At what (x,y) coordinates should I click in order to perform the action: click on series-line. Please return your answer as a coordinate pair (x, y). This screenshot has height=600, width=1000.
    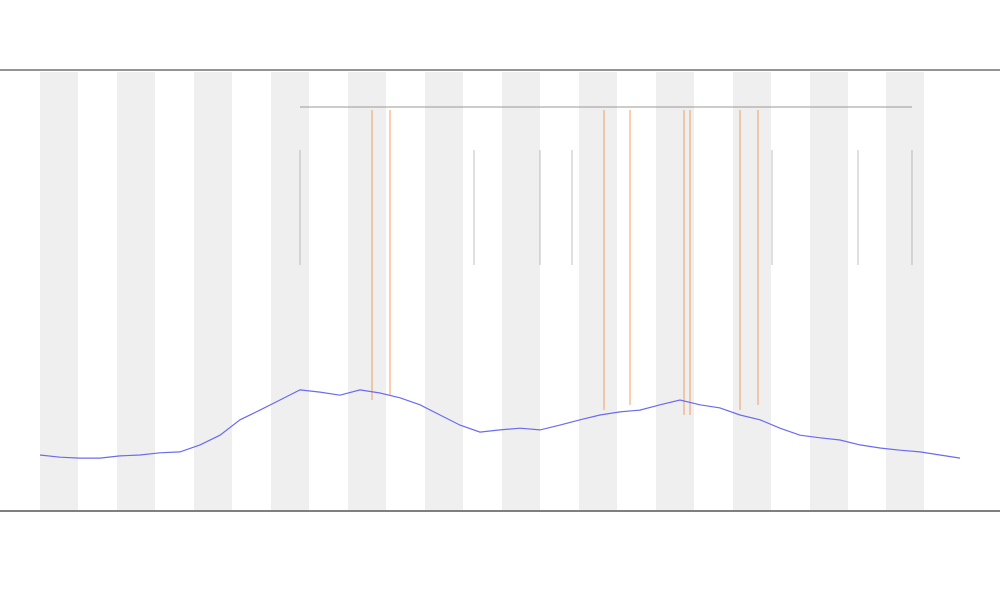
    Looking at the image, I should click on (500, 424).